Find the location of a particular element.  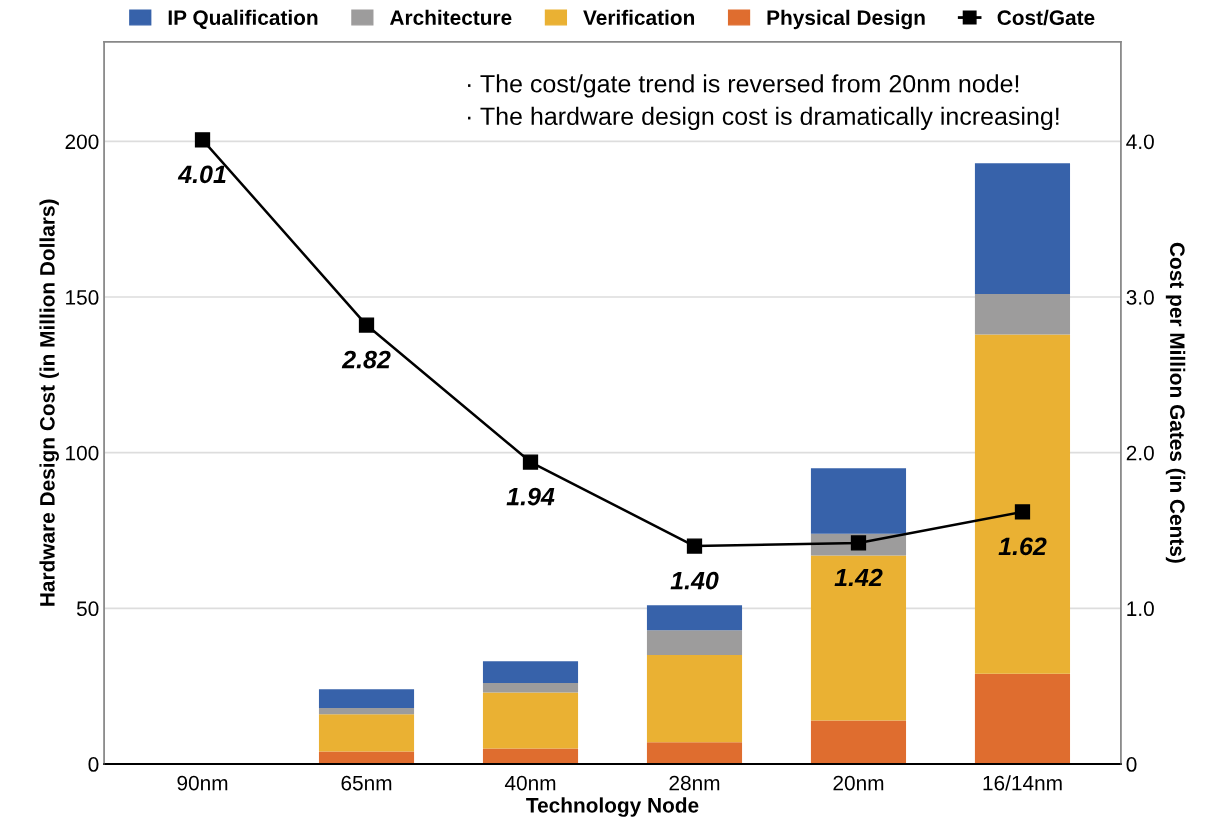

x-tick-label: 16/14nm is located at coordinates (1022, 783).